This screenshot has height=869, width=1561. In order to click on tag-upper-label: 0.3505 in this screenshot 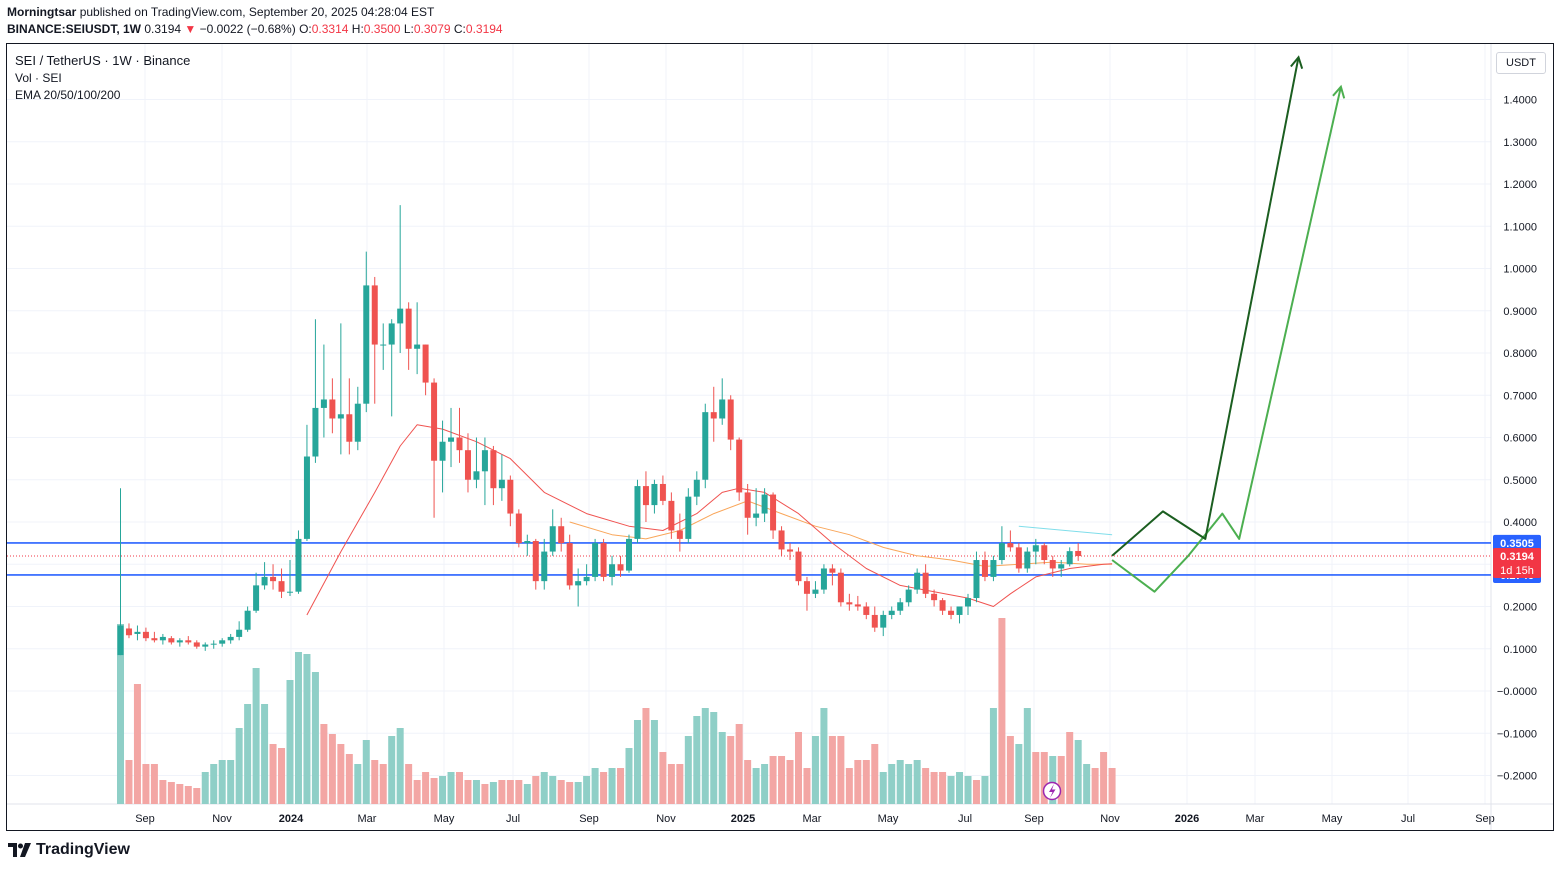, I will do `click(1517, 544)`.